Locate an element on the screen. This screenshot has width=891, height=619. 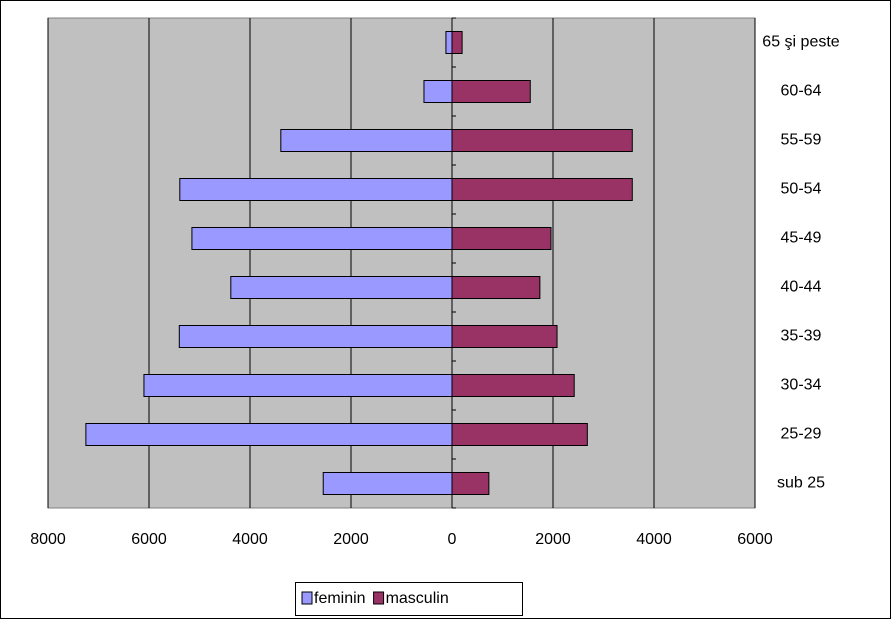
category-label: sub 25 is located at coordinates (801, 483).